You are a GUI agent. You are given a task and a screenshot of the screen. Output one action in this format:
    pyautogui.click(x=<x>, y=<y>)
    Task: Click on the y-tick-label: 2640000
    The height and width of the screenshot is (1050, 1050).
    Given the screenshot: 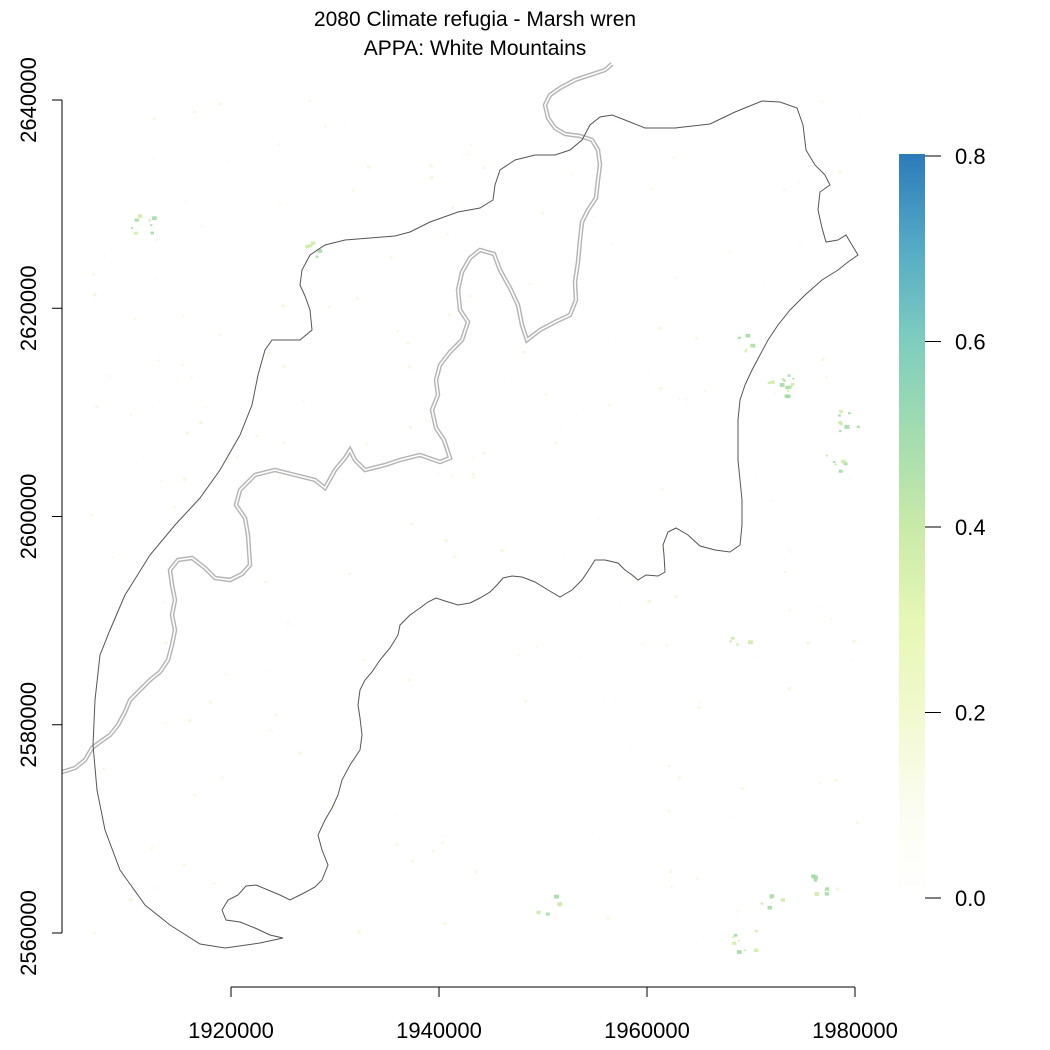 What is the action you would take?
    pyautogui.click(x=28, y=100)
    